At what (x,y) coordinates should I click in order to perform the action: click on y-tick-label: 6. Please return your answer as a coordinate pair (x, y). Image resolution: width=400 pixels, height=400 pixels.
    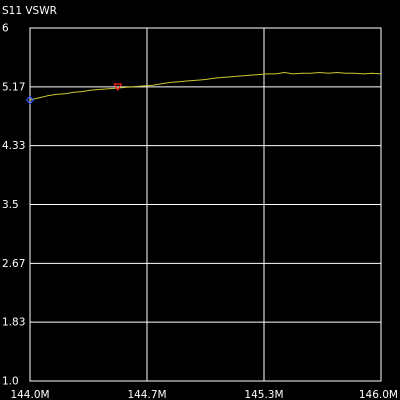
    Looking at the image, I should click on (5, 29).